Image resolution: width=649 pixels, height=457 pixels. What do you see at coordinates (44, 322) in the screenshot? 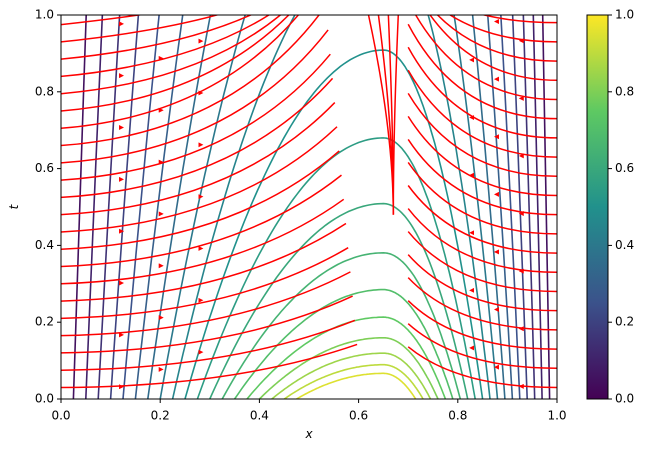
I see `y-tick-label: 0.2` at bounding box center [44, 322].